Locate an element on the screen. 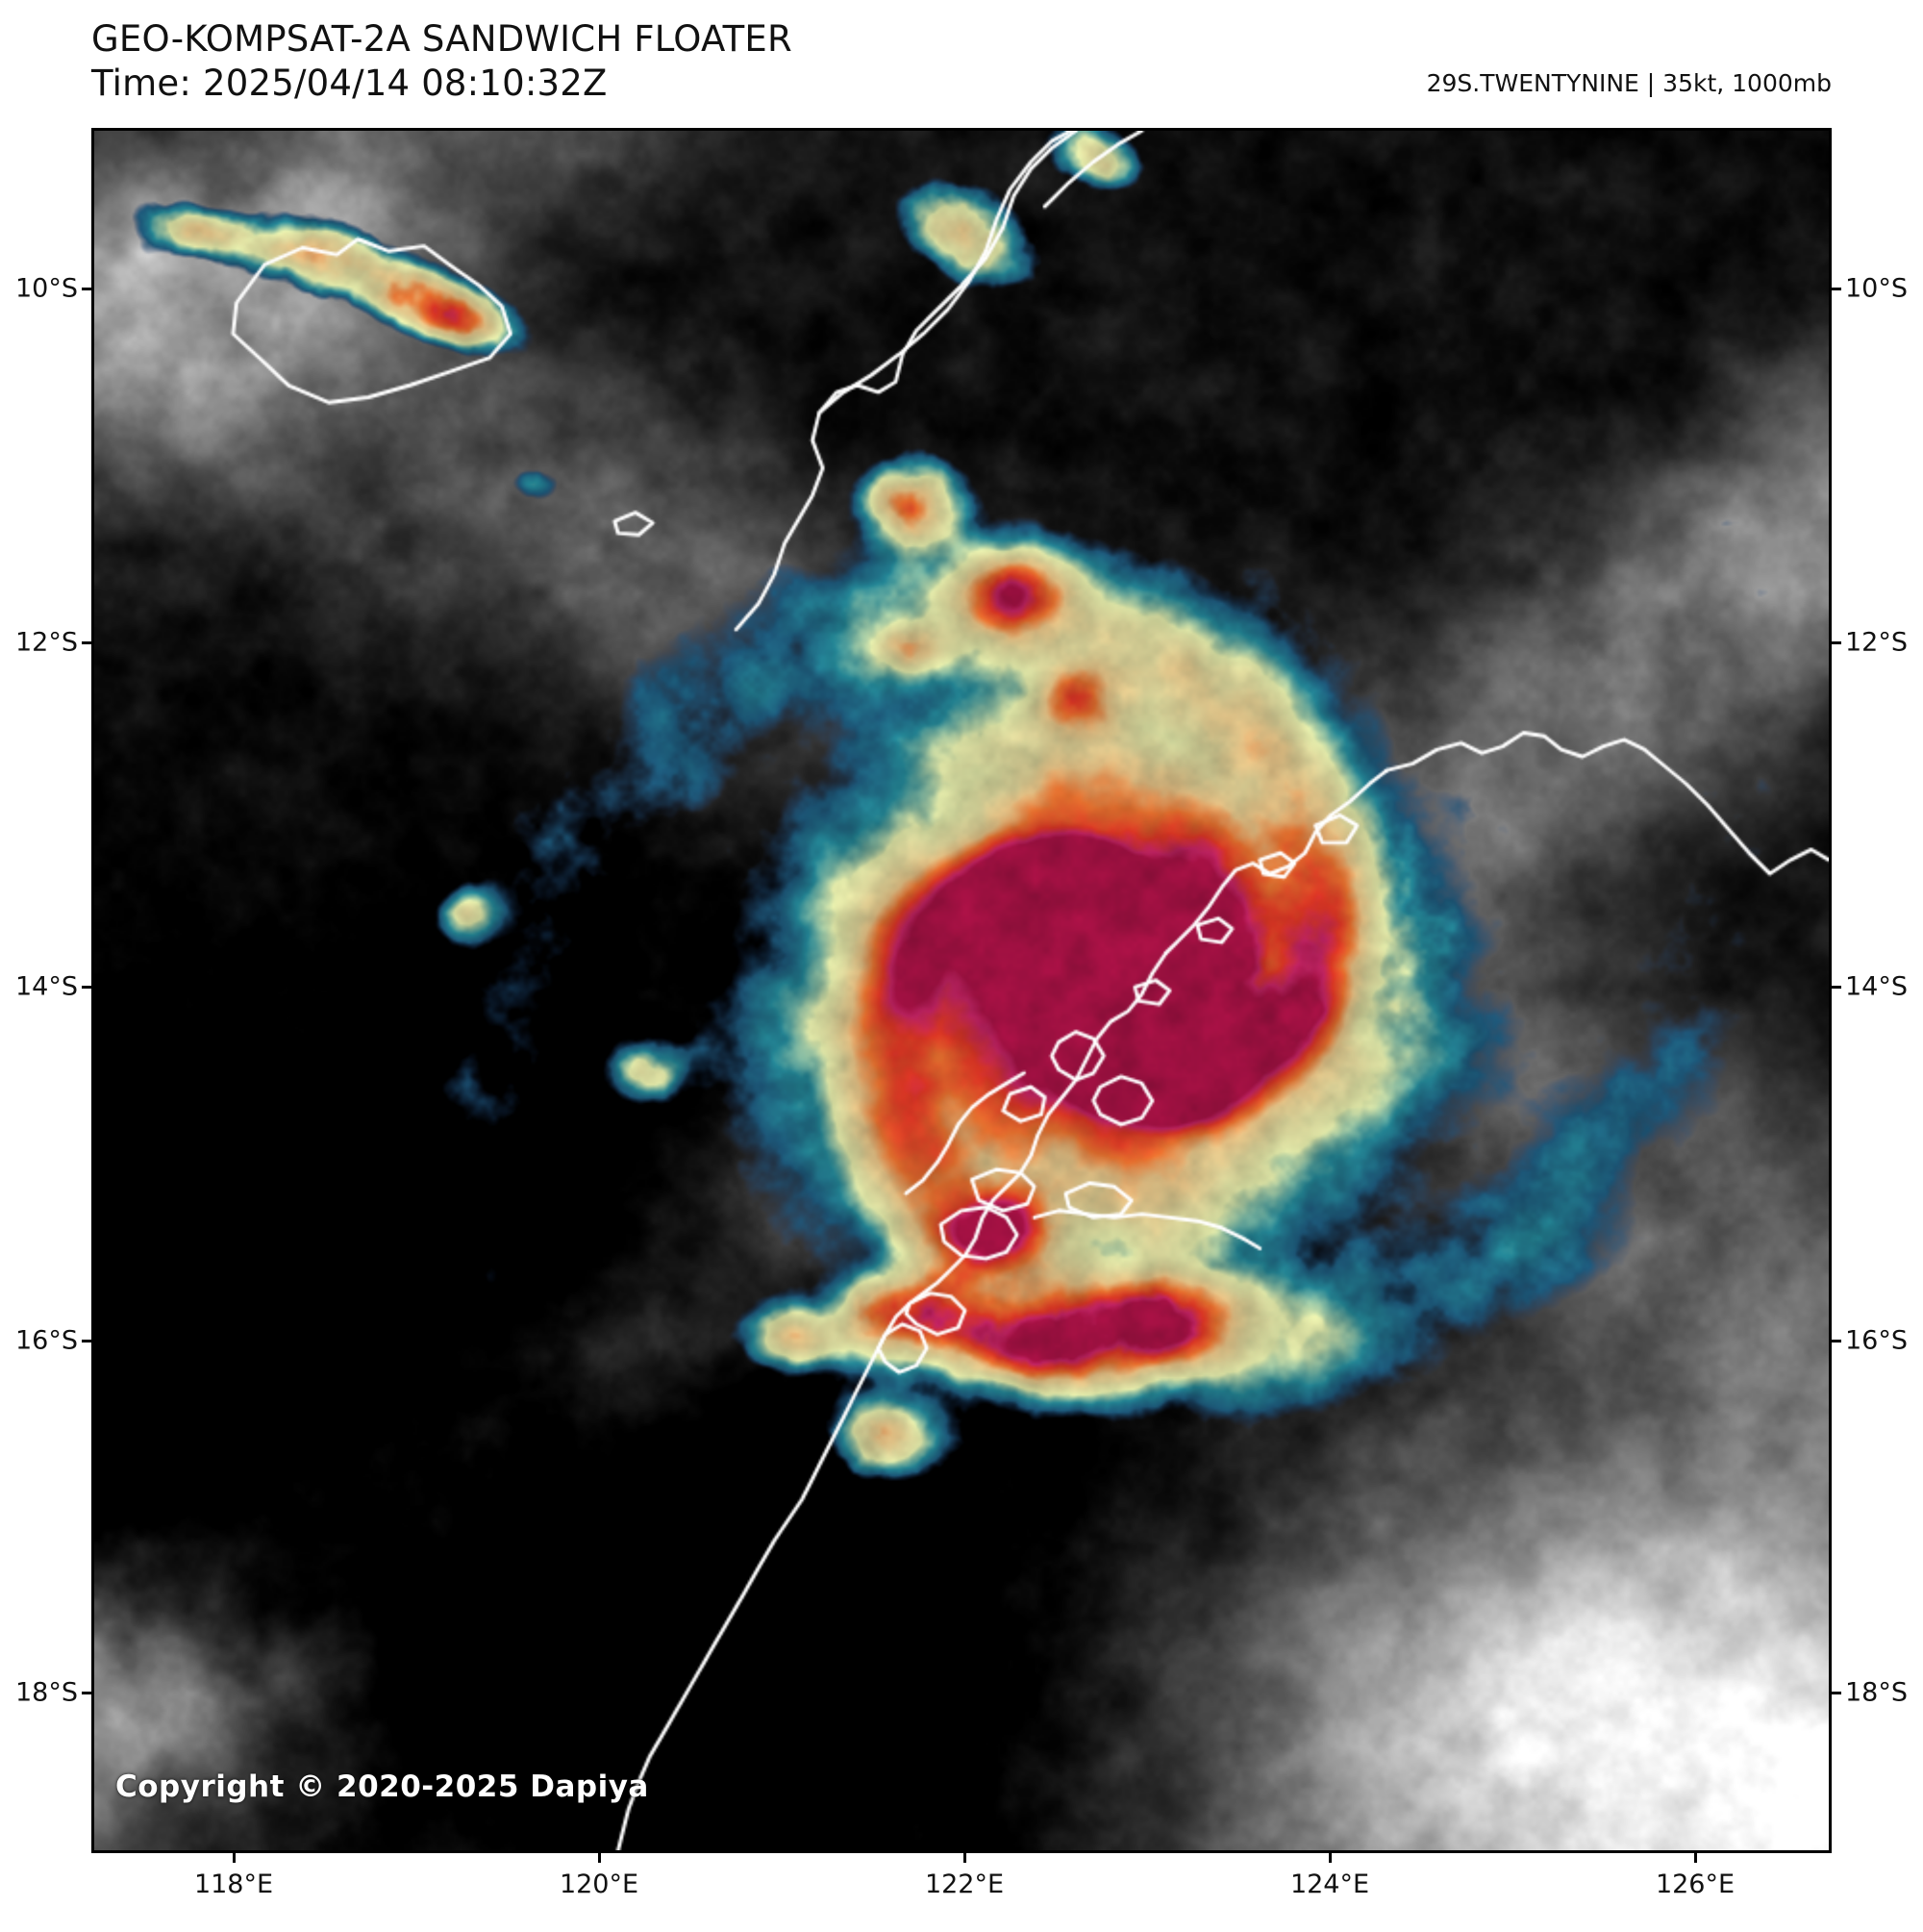  storm-intensity-label: 29S.TWENTYNINE | 35kt, 1000mb is located at coordinates (1629, 83).